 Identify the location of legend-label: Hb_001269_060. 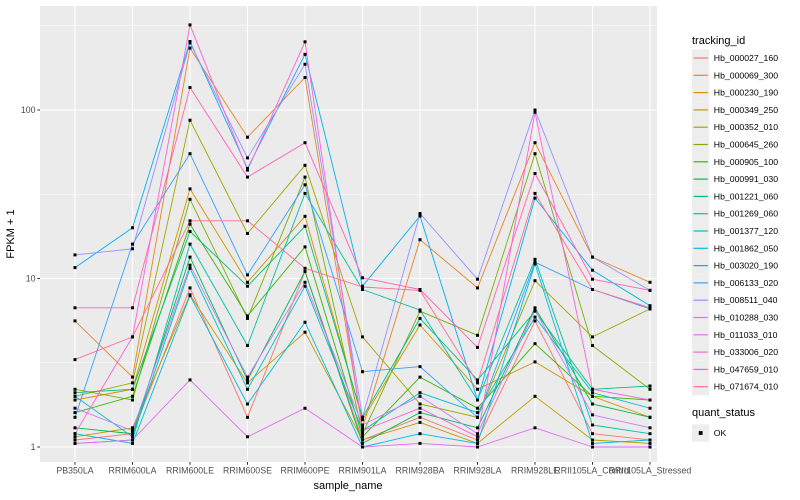
(746, 214).